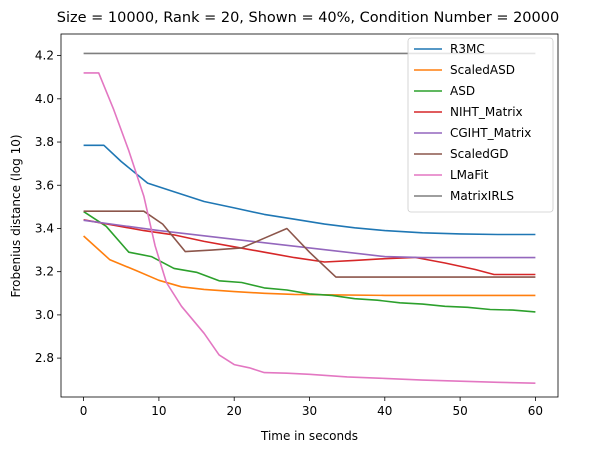  What do you see at coordinates (44, 272) in the screenshot?
I see `y-tick-label: 3.2` at bounding box center [44, 272].